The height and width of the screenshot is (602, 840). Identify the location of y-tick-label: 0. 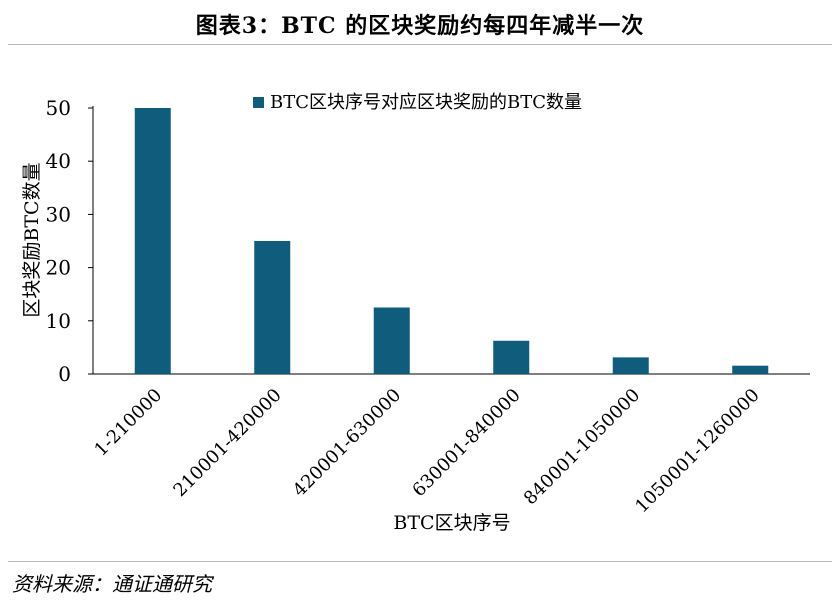
(64, 374).